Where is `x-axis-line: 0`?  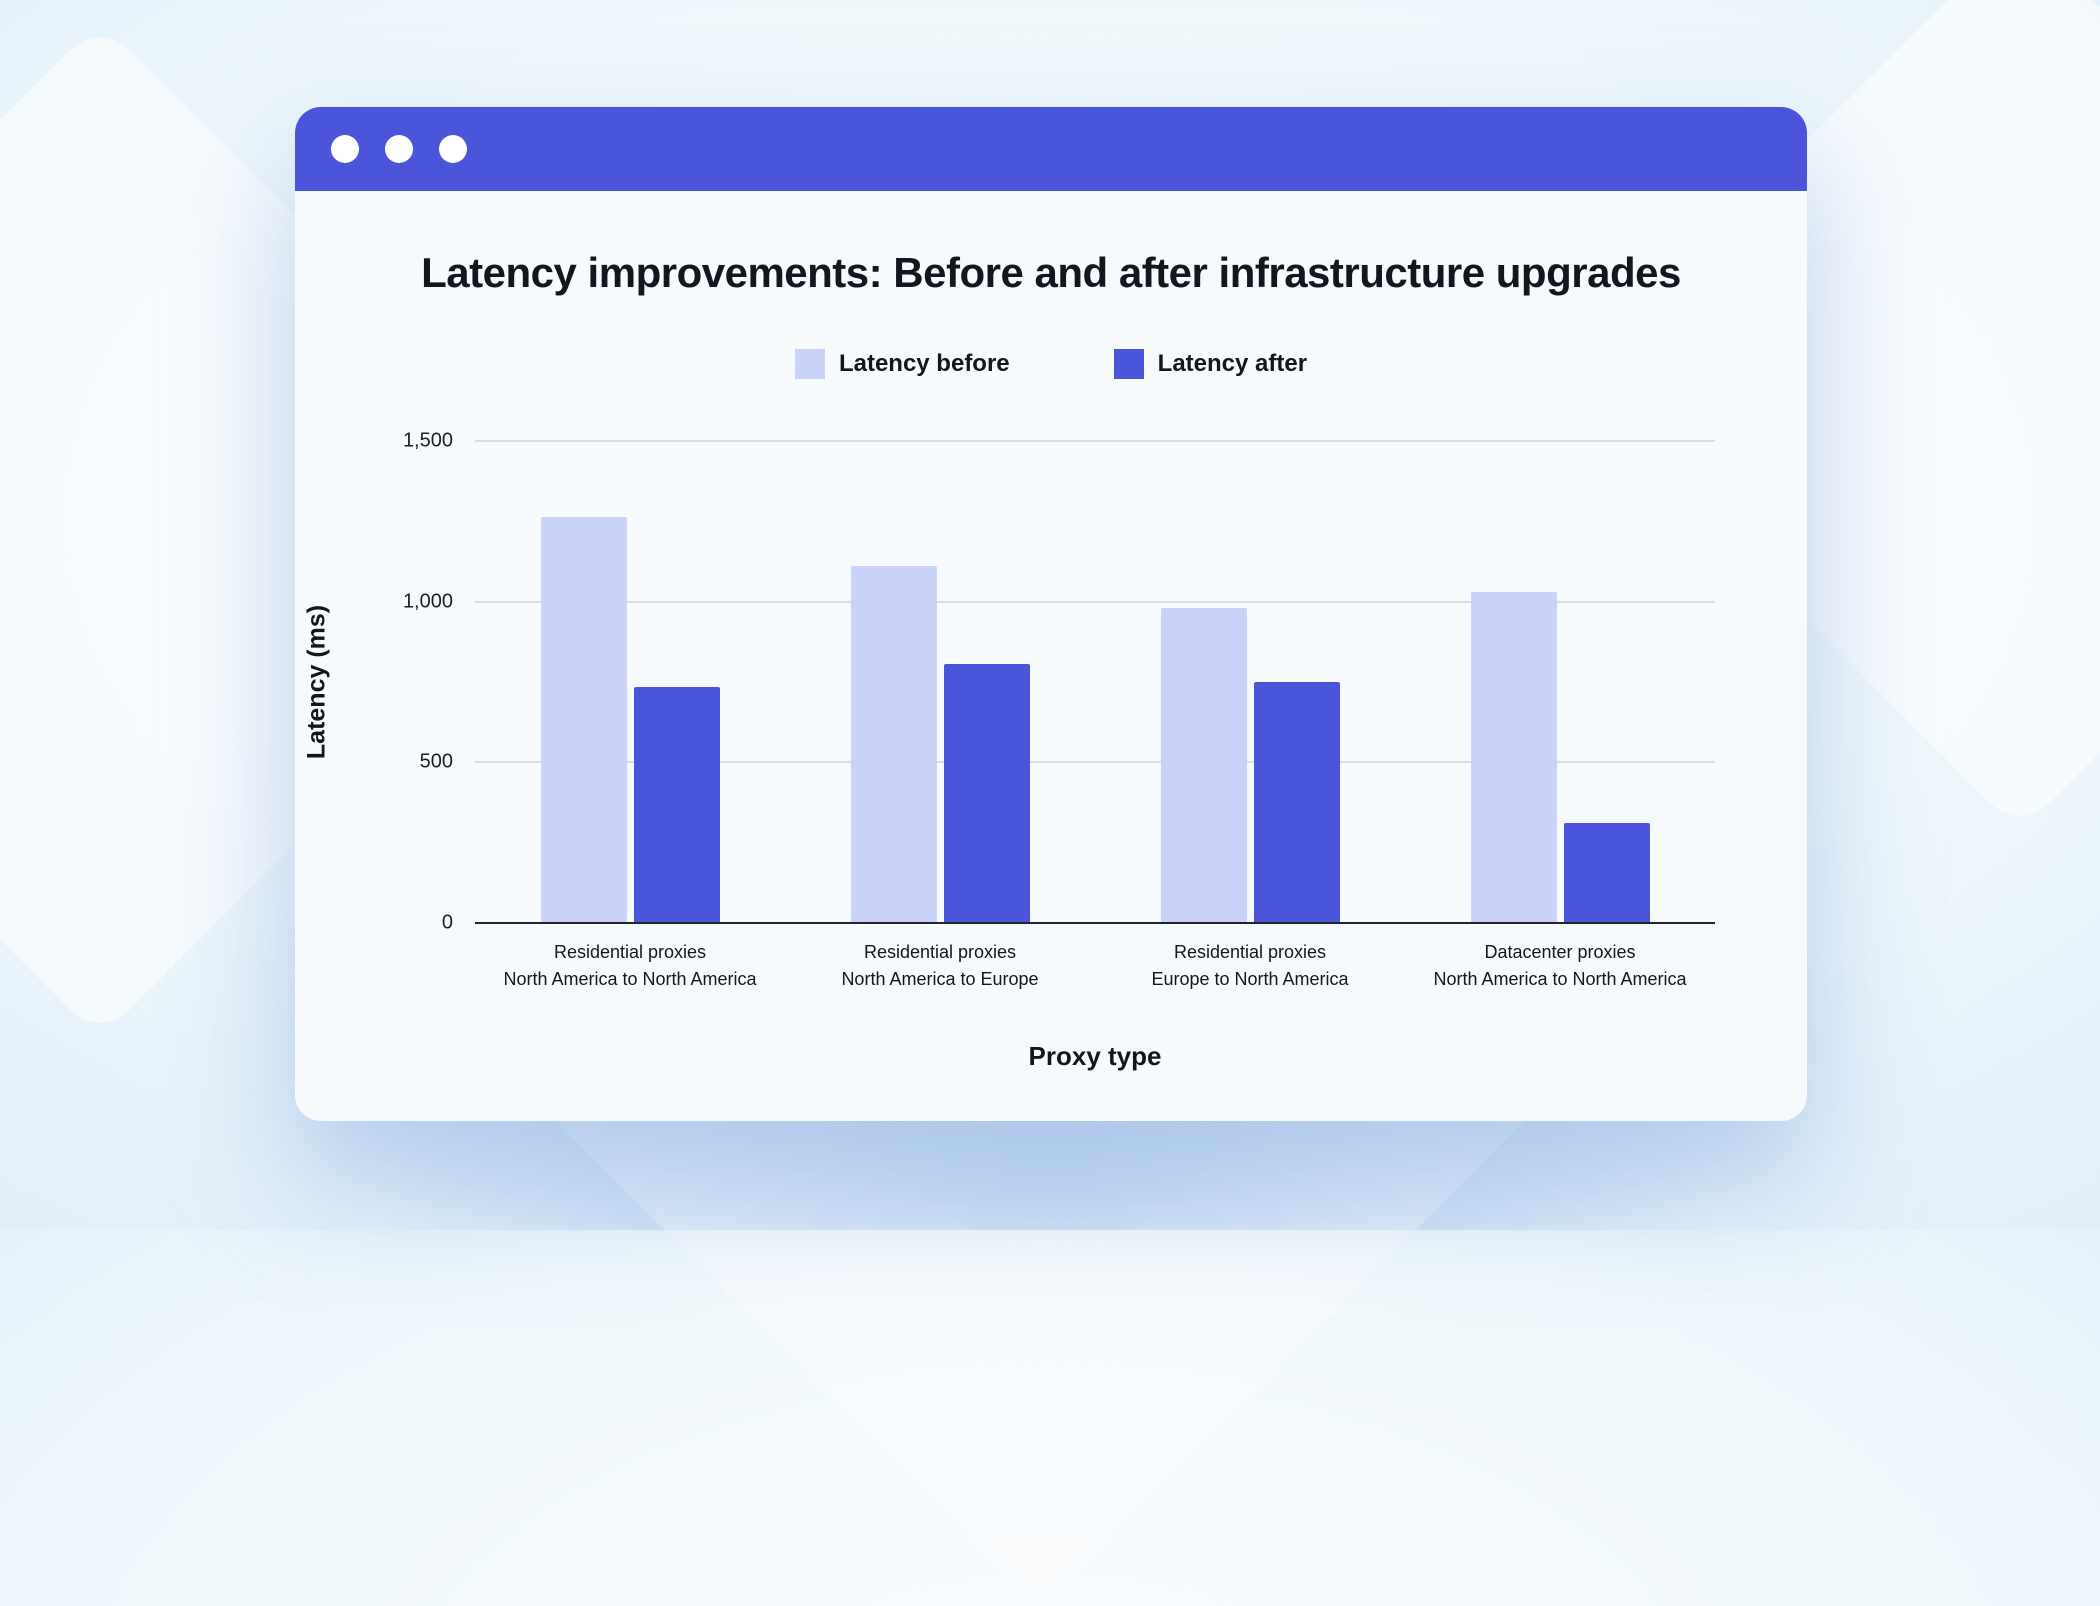 x-axis-line: 0 is located at coordinates (1078, 923).